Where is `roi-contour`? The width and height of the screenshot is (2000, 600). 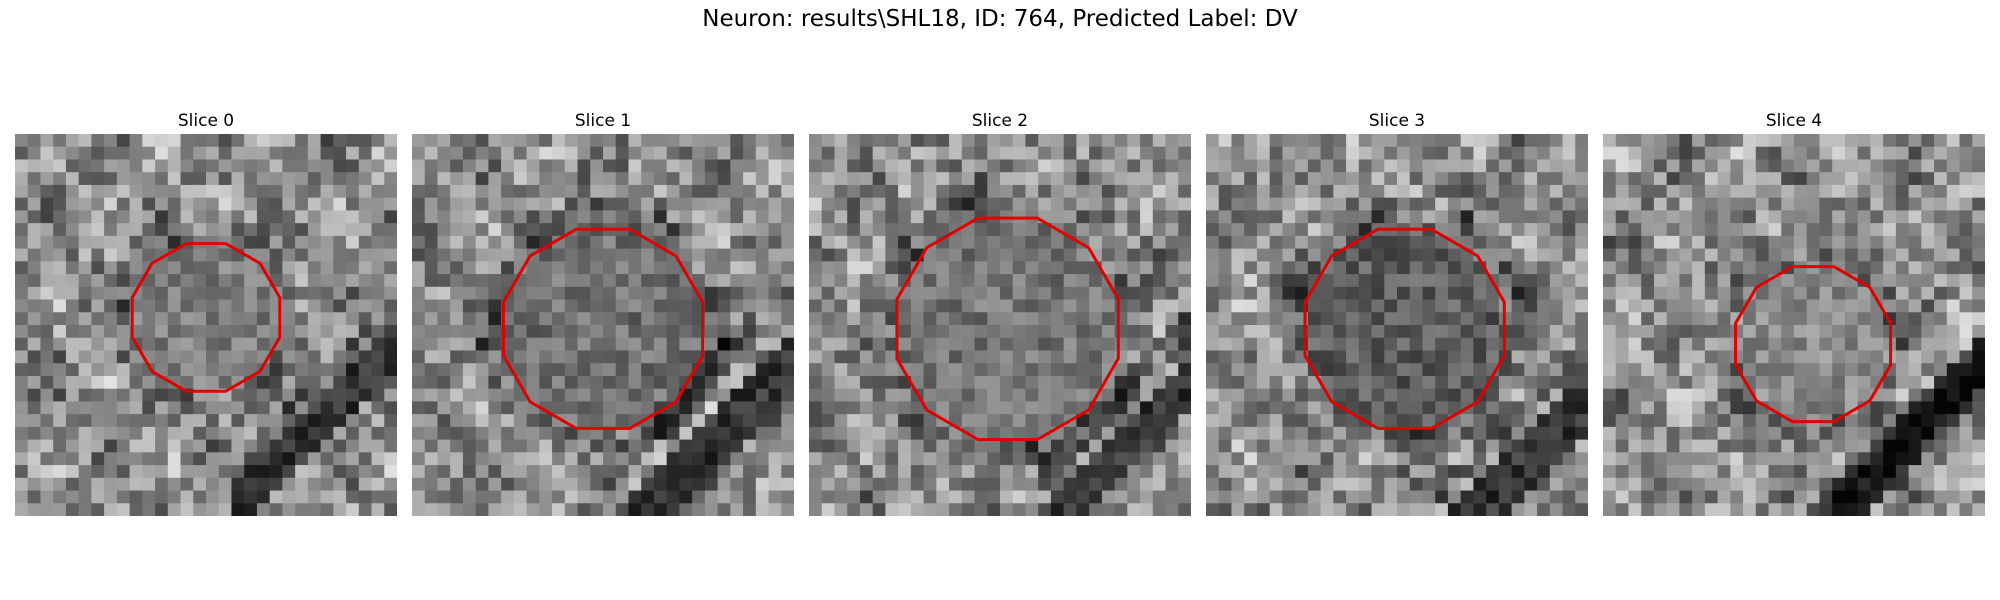 roi-contour is located at coordinates (206, 317).